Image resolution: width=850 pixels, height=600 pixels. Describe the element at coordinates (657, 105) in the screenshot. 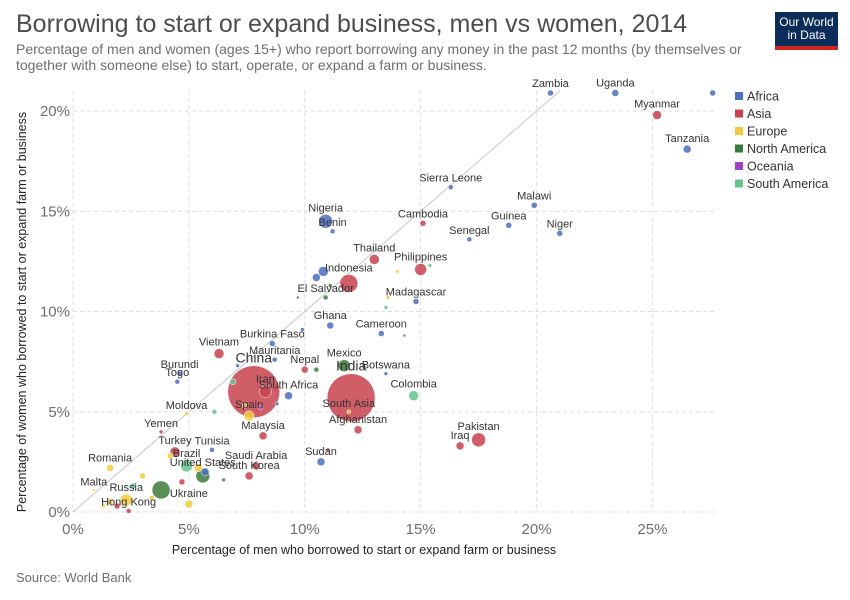

I see `point-label: Myanmar` at that location.